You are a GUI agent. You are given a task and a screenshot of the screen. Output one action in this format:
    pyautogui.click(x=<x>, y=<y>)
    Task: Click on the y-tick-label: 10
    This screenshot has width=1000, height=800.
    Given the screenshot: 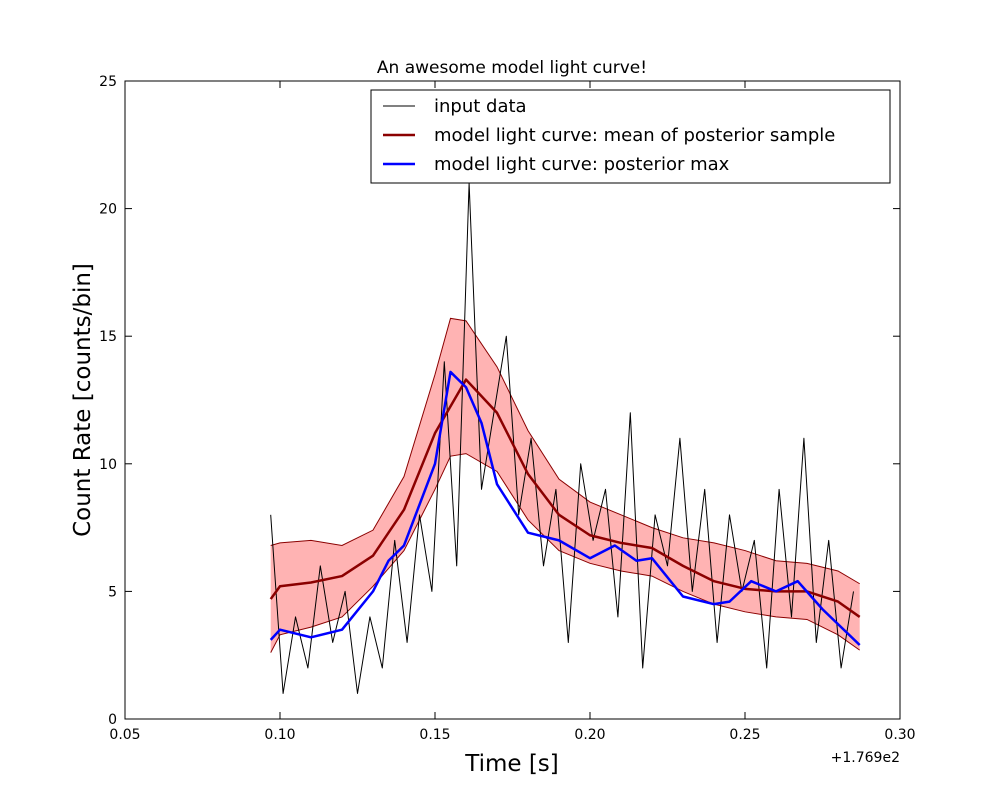 What is the action you would take?
    pyautogui.click(x=108, y=465)
    